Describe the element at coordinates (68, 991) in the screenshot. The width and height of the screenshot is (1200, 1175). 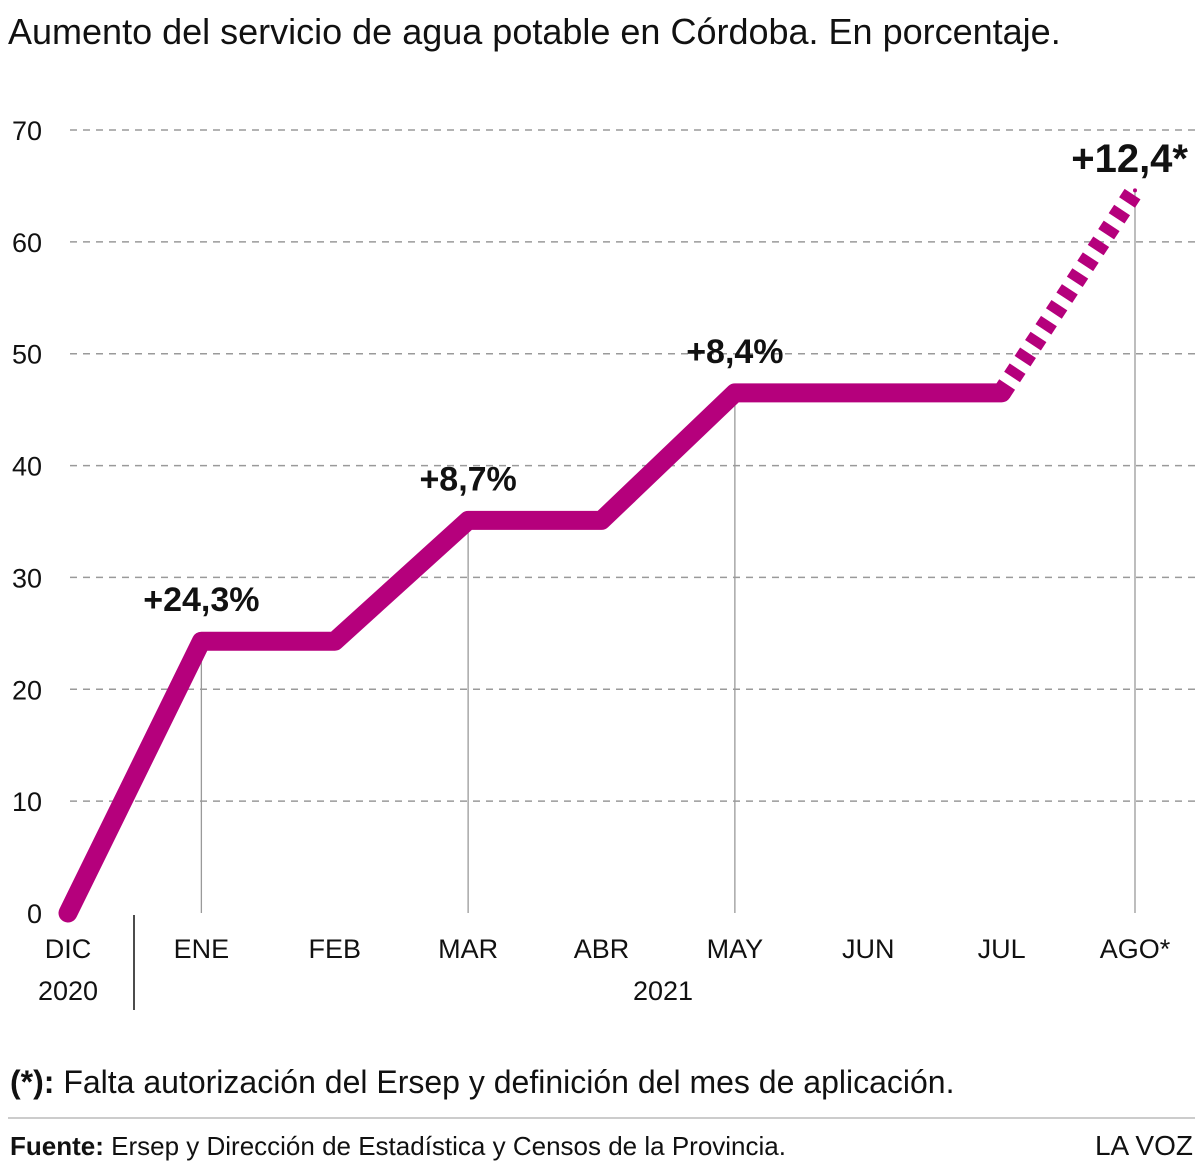
I see `year-label: 2020` at that location.